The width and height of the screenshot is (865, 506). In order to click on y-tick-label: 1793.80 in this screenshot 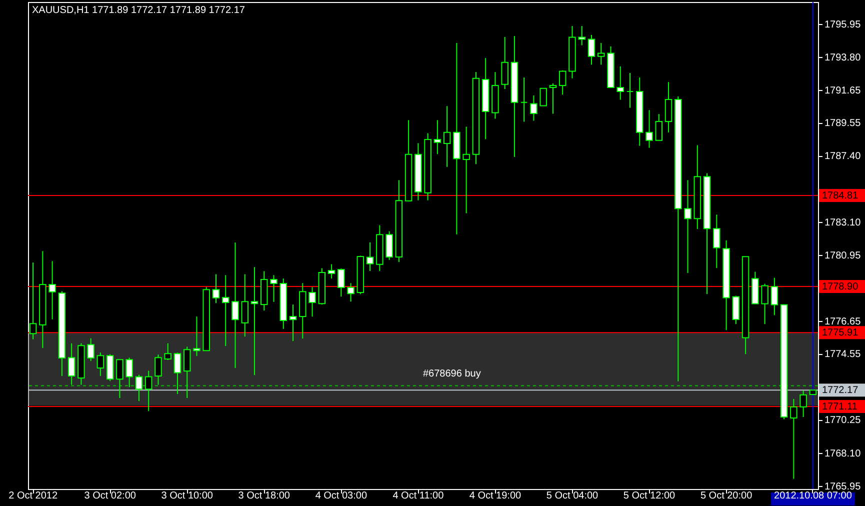, I will do `click(843, 58)`.